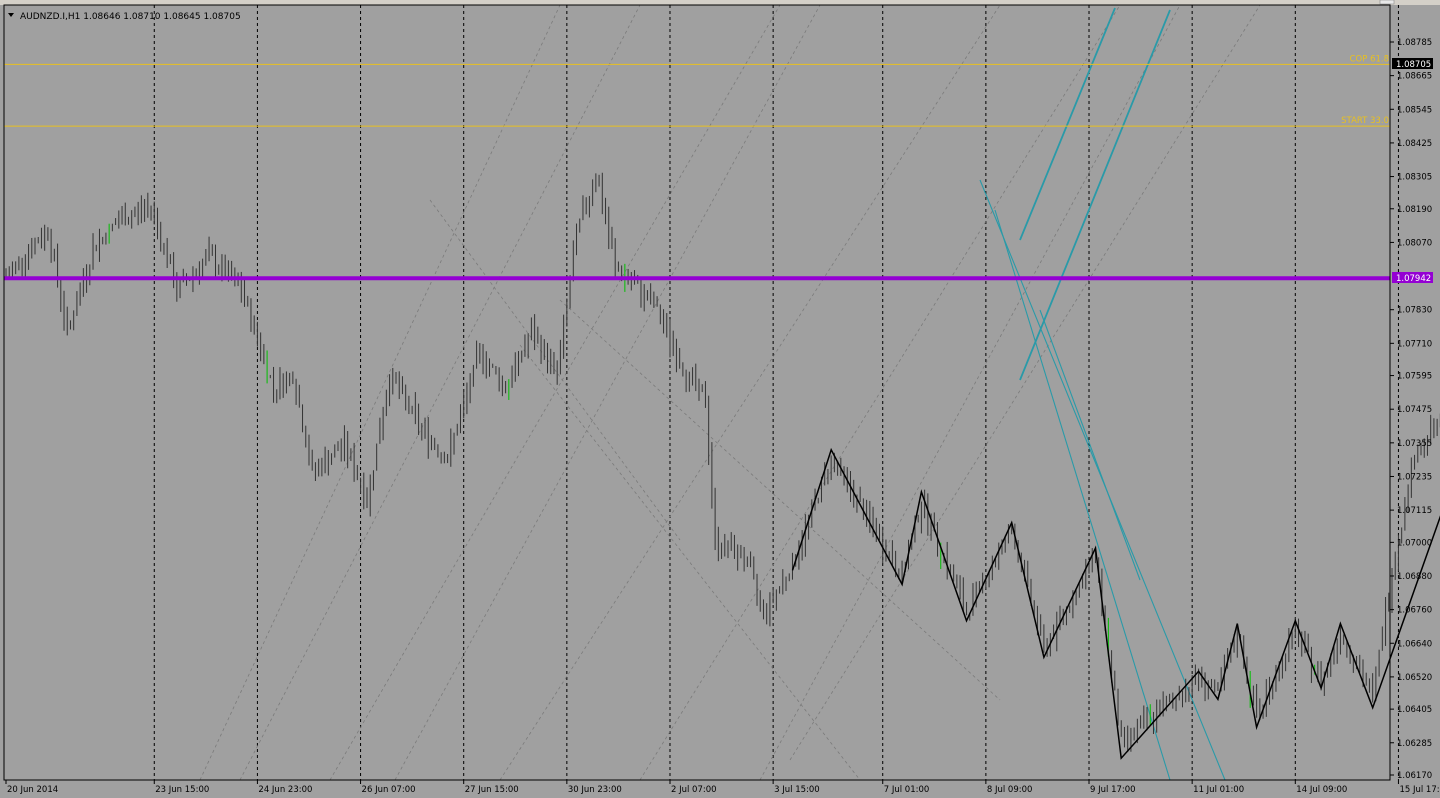  I want to click on x-tick-label: 15 Jul 17:00, so click(1419, 790).